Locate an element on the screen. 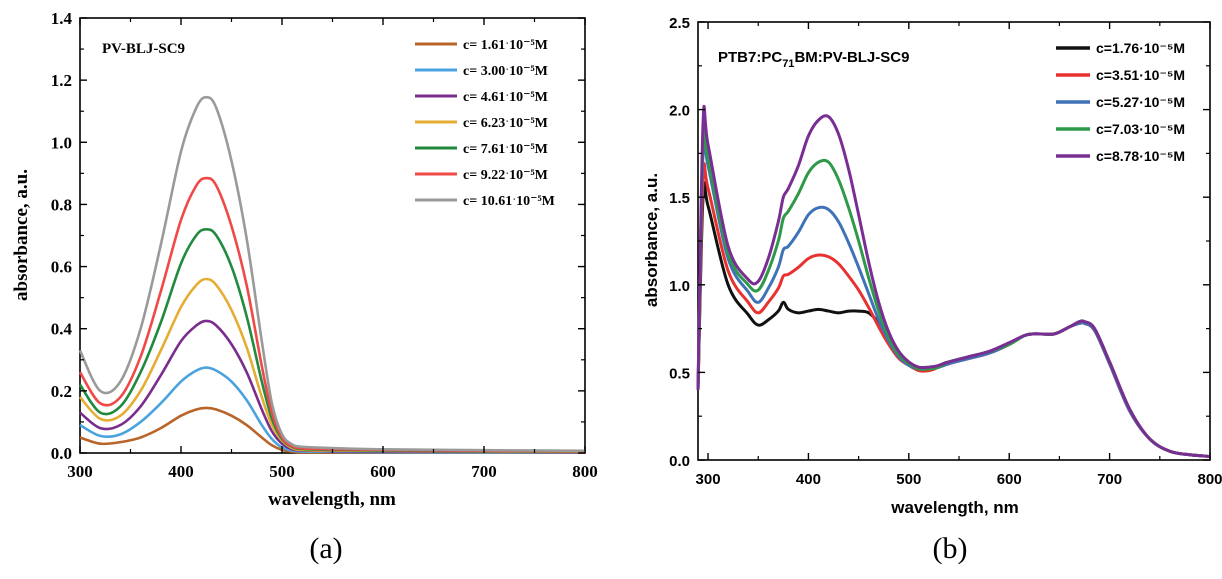 The width and height of the screenshot is (1222, 579). y-tick-label-a: 0.6 is located at coordinates (61, 267).